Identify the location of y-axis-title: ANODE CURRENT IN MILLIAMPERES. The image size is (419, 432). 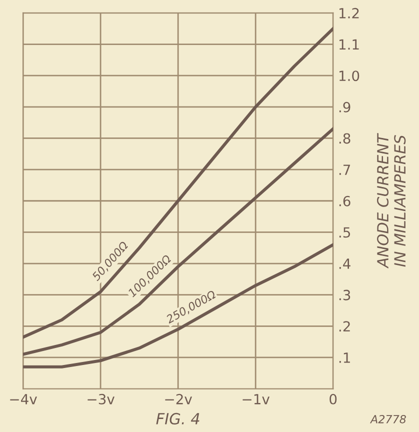
(391, 201).